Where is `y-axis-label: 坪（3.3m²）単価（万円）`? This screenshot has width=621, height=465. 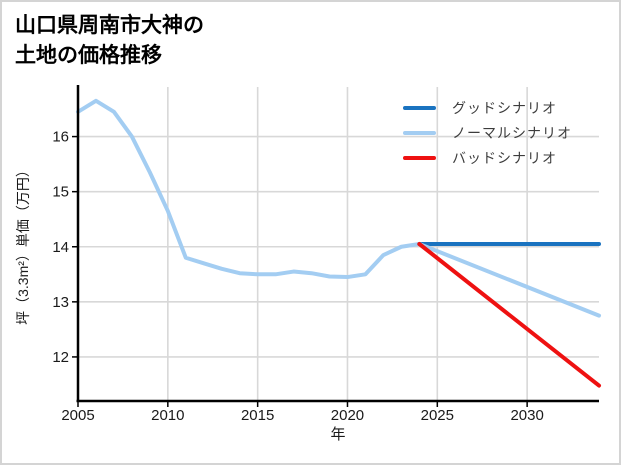
y-axis-label: 坪（3.3m²）単価（万円） is located at coordinates (23, 244).